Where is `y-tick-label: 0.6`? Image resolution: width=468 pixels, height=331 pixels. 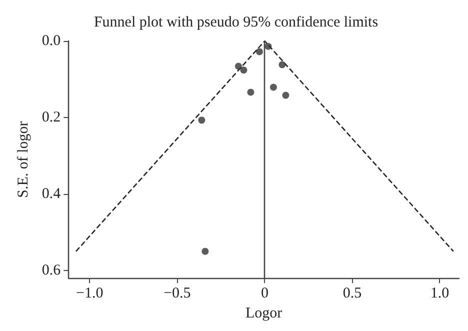 y-tick-label: 0.6 is located at coordinates (52, 270).